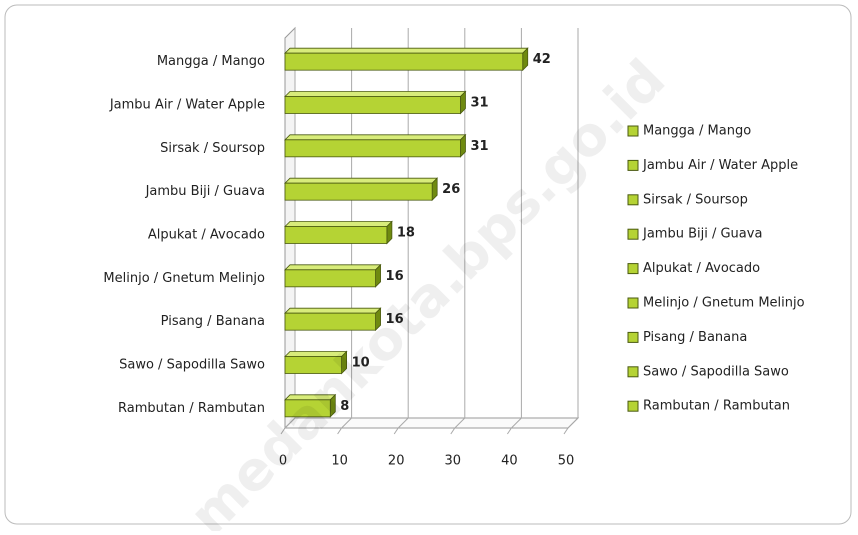 This screenshot has width=858, height=535. Describe the element at coordinates (191, 408) in the screenshot. I see `y-tick-label: Rambutan / Rambutan` at that location.